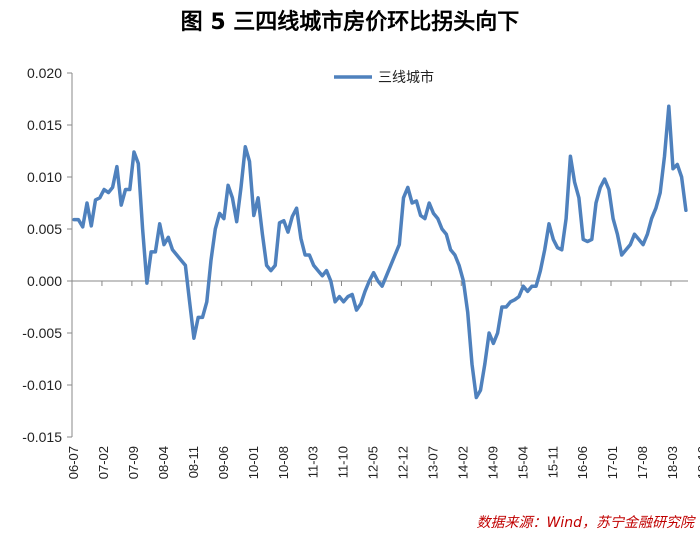 This screenshot has height=537, width=700. I want to click on x-tick-label: 14-02, so click(462, 462).